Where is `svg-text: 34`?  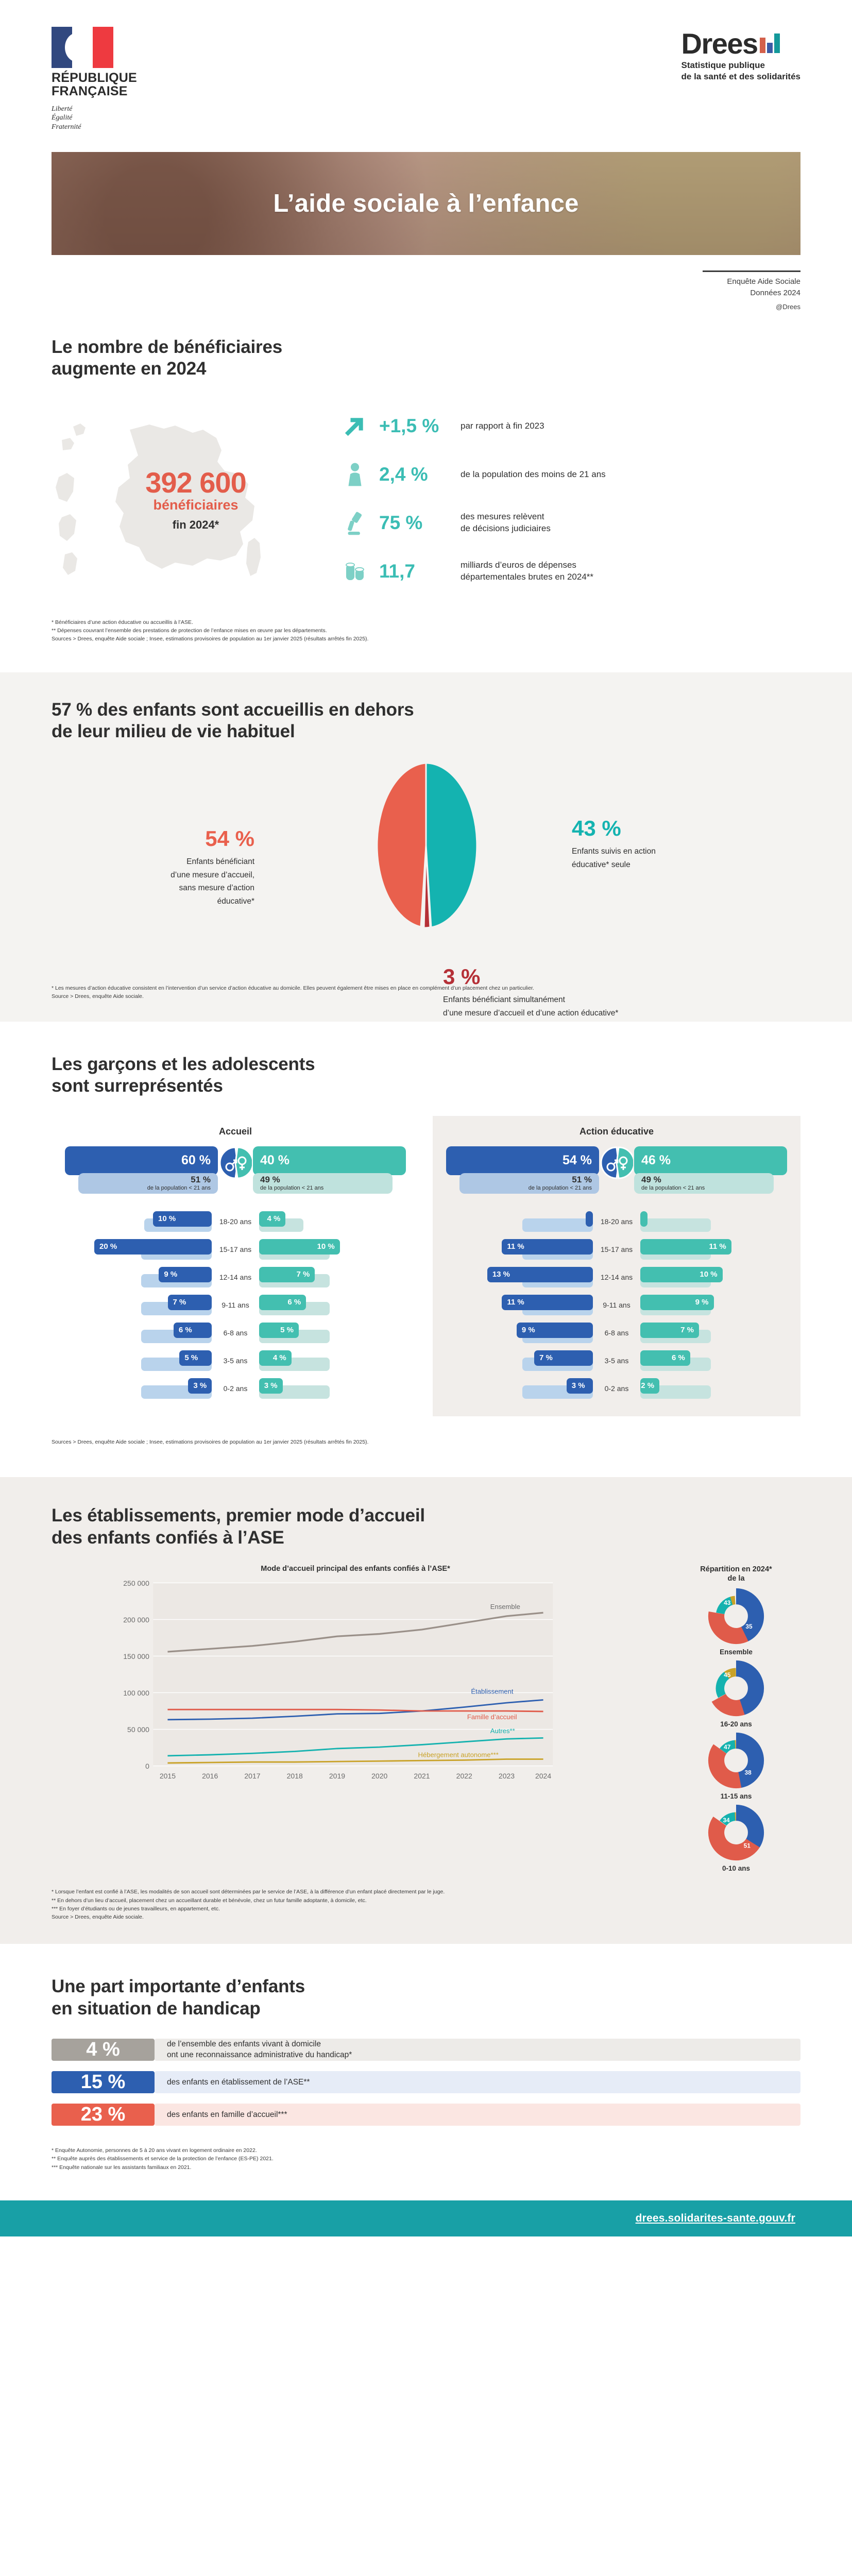 svg-text: 34 is located at coordinates (726, 1820).